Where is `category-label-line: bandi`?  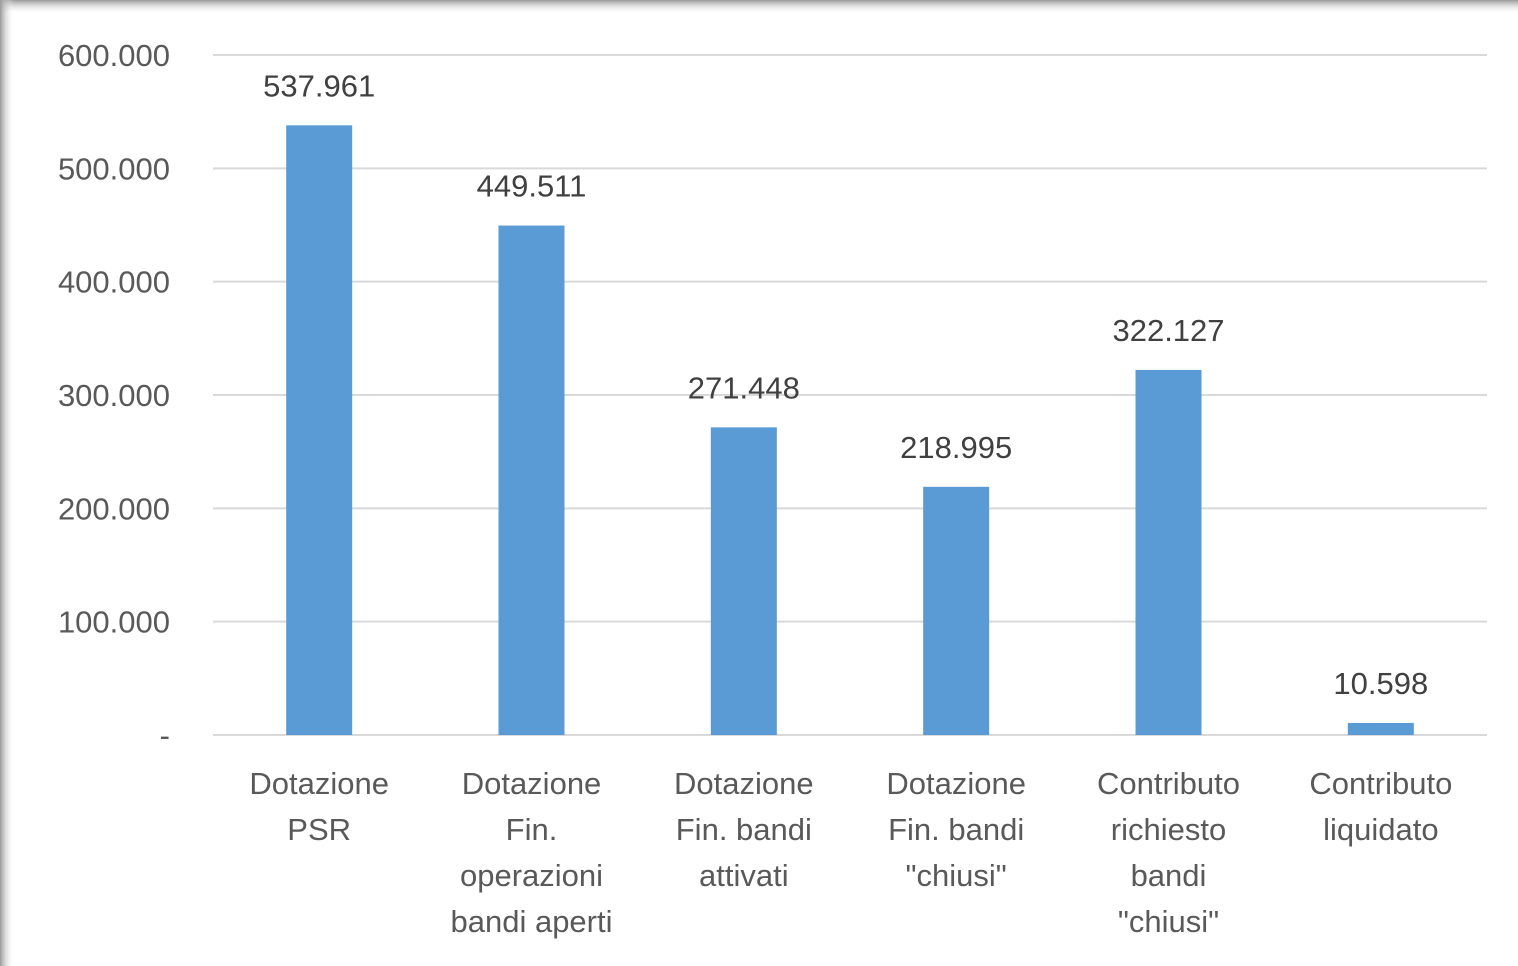
category-label-line: bandi is located at coordinates (1169, 875).